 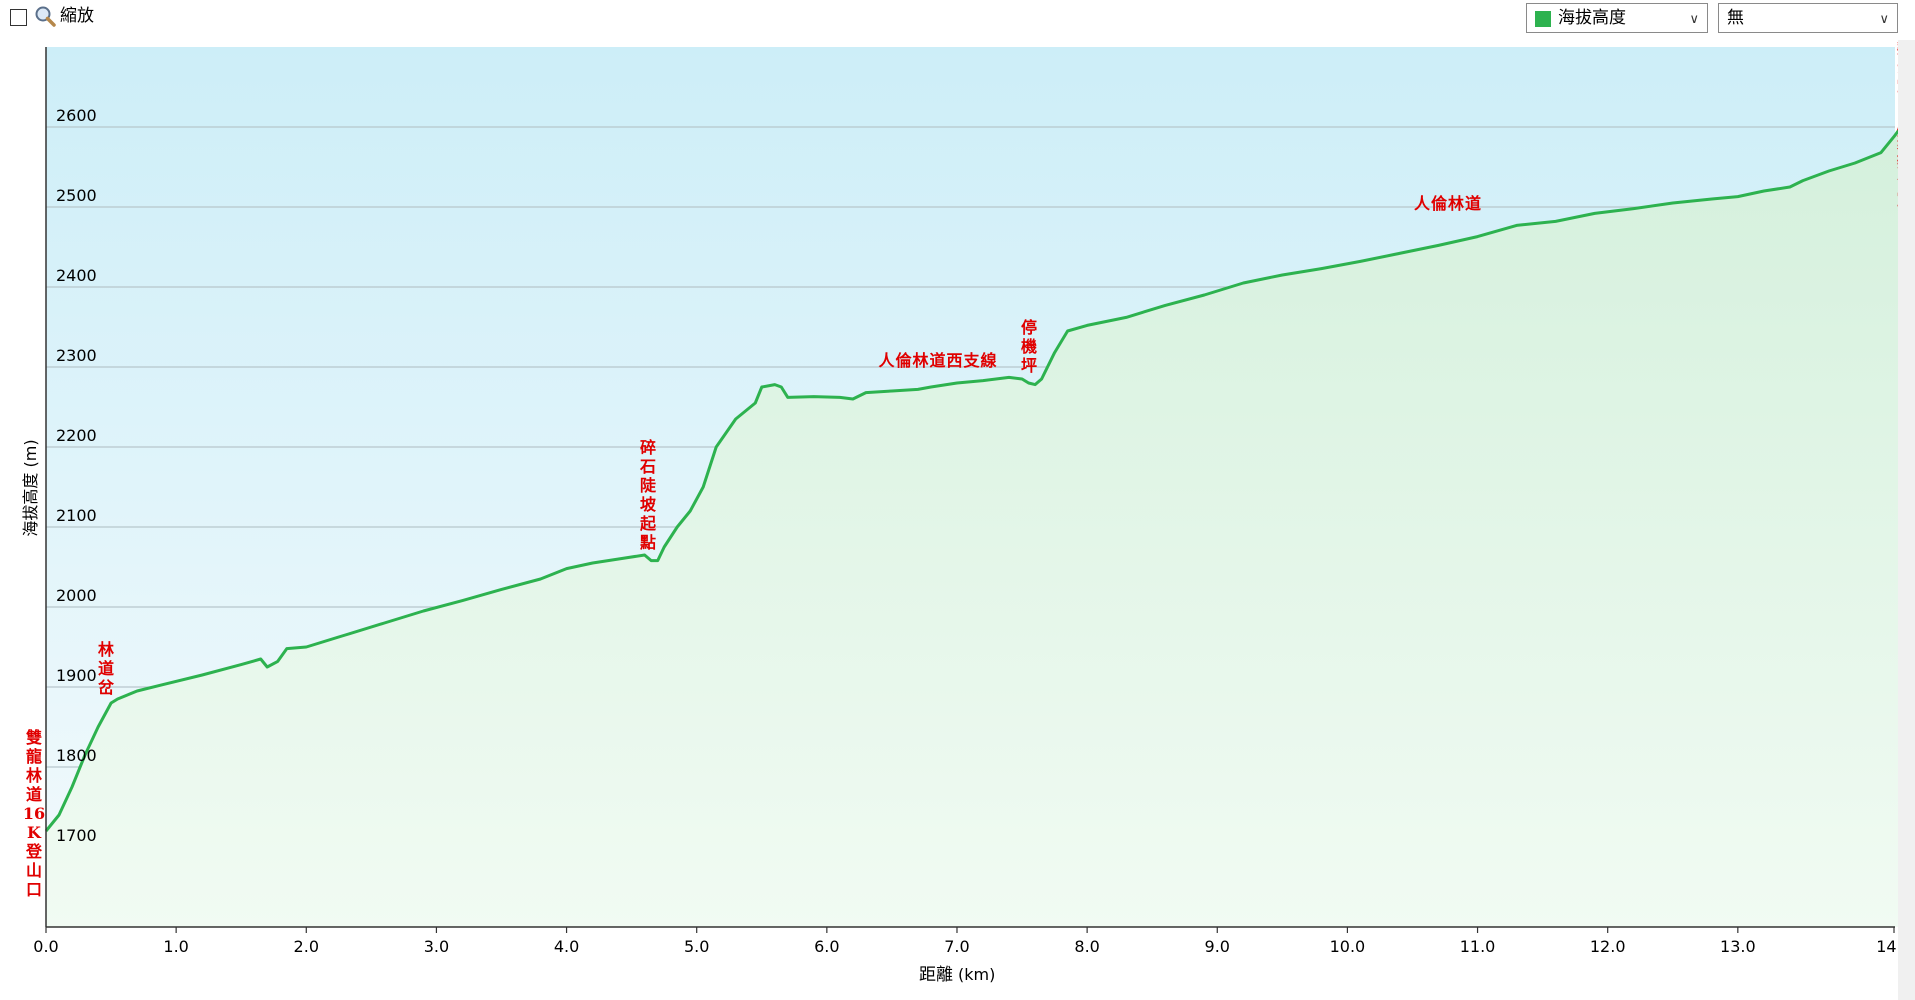 What do you see at coordinates (1029, 346) in the screenshot?
I see `annotation-helipad: 停機坪` at bounding box center [1029, 346].